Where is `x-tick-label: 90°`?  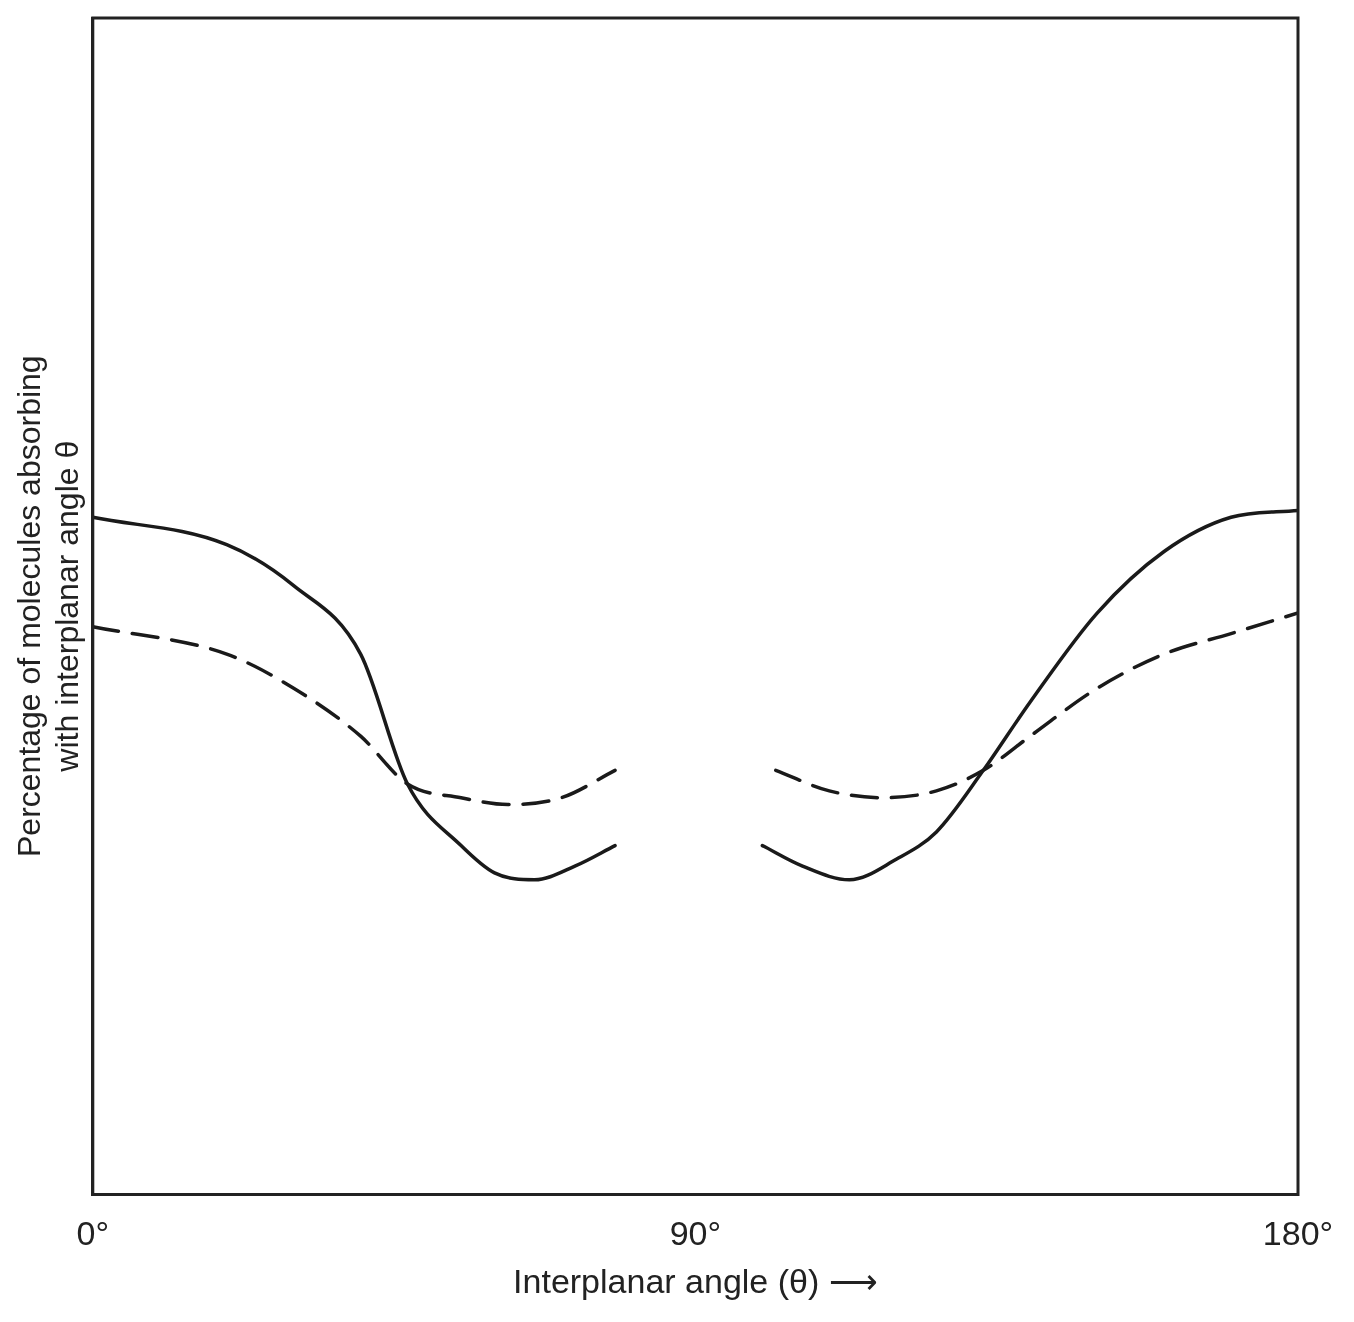
x-tick-label: 90° is located at coordinates (695, 1233).